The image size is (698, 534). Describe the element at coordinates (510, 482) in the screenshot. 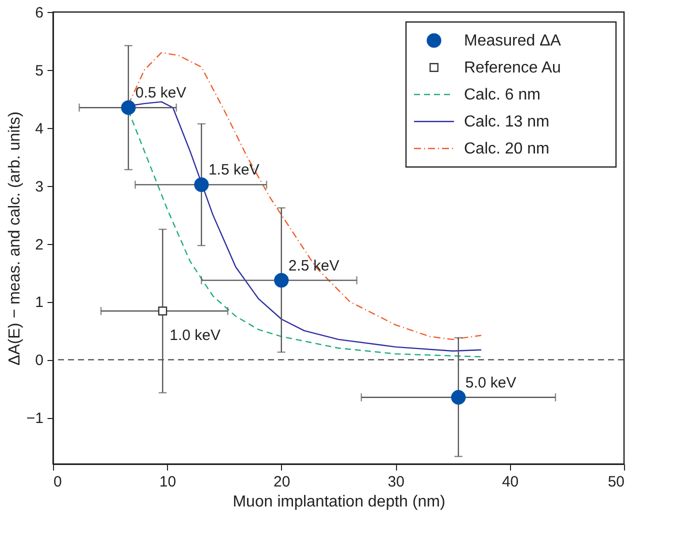

I see `x-tick-label: 40` at that location.